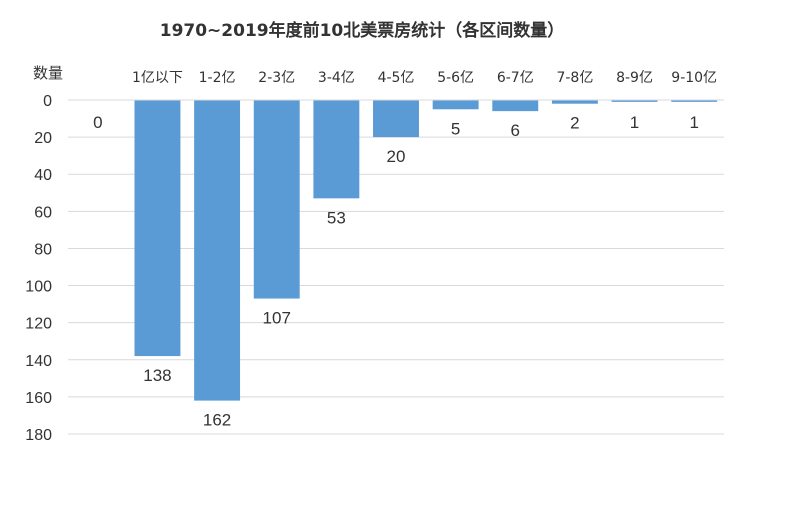 The width and height of the screenshot is (787, 519). I want to click on y-tick-label: 140, so click(38, 361).